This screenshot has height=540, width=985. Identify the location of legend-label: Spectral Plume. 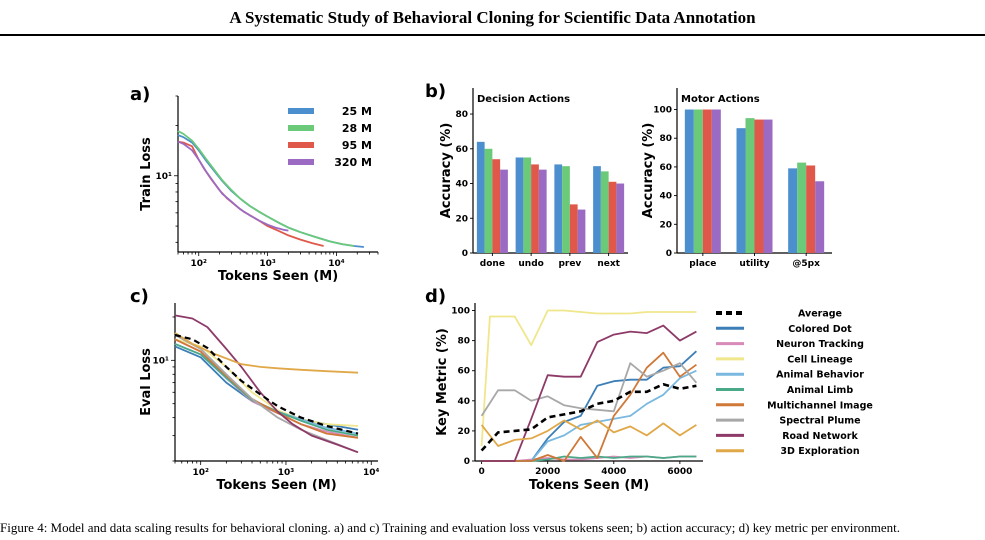
(819, 421).